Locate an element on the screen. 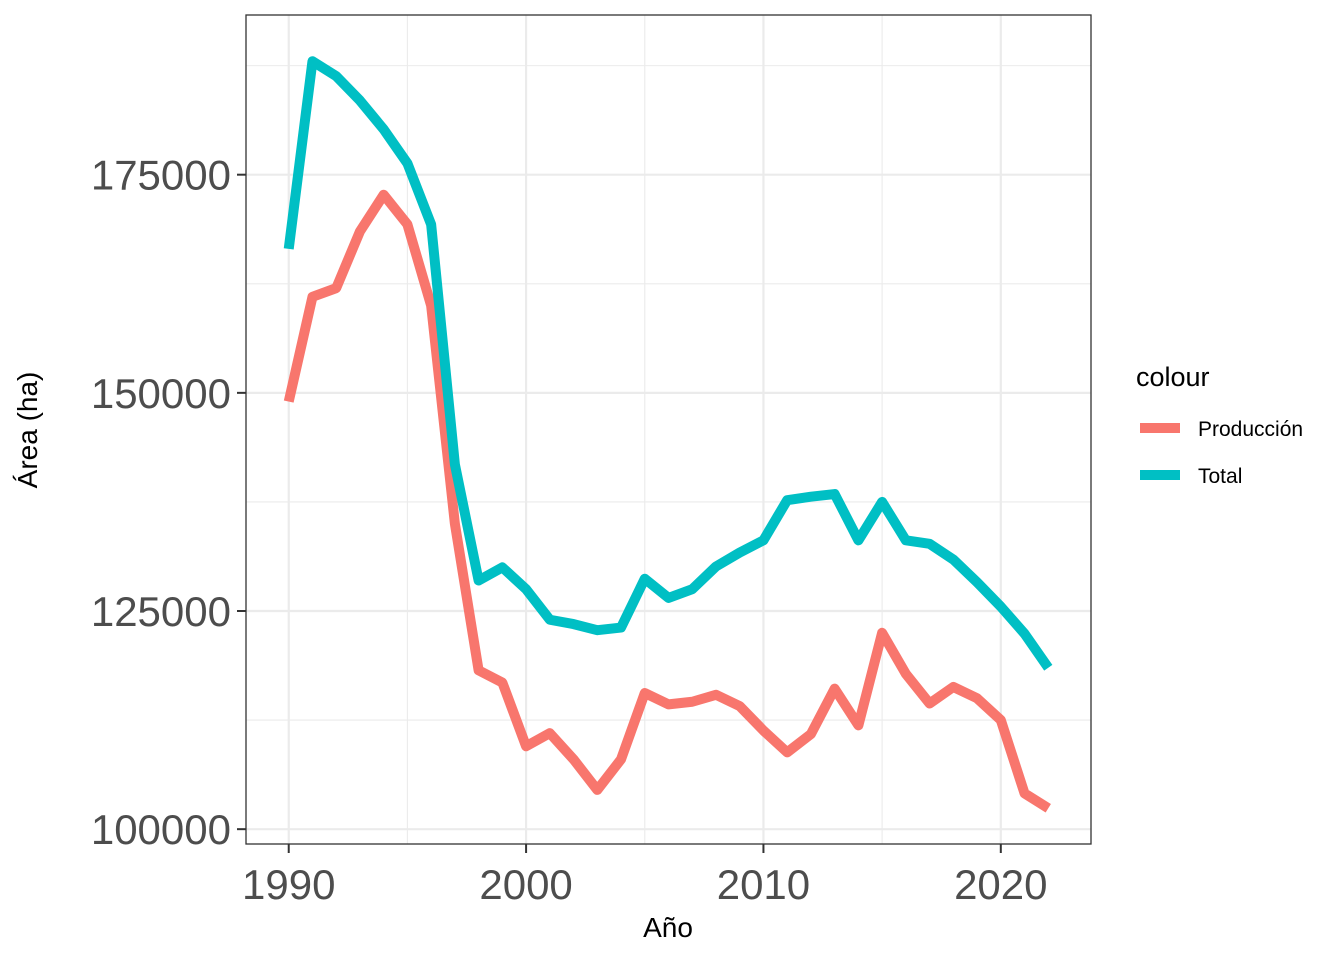  y-tick-label: 150000 is located at coordinates (161, 393).